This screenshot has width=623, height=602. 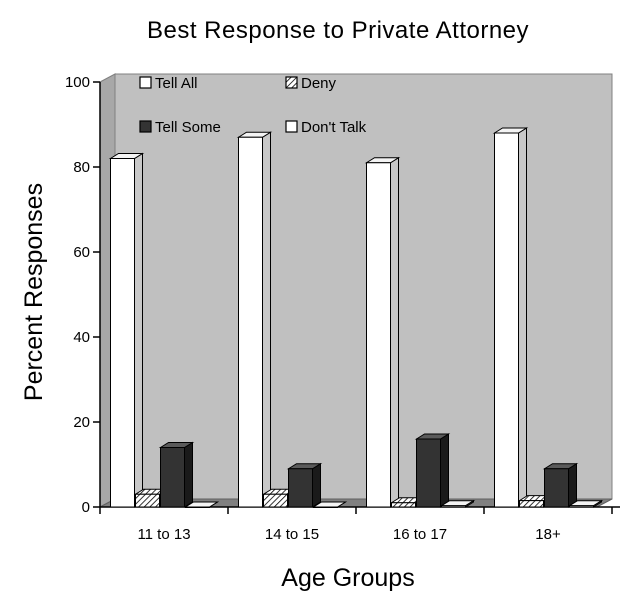 What do you see at coordinates (81, 167) in the screenshot?
I see `y-tick-label: 80` at bounding box center [81, 167].